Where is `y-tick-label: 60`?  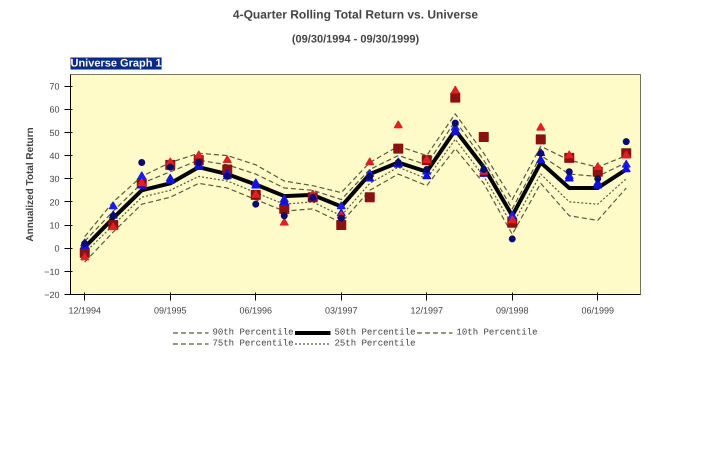
y-tick-label: 60 is located at coordinates (54, 109).